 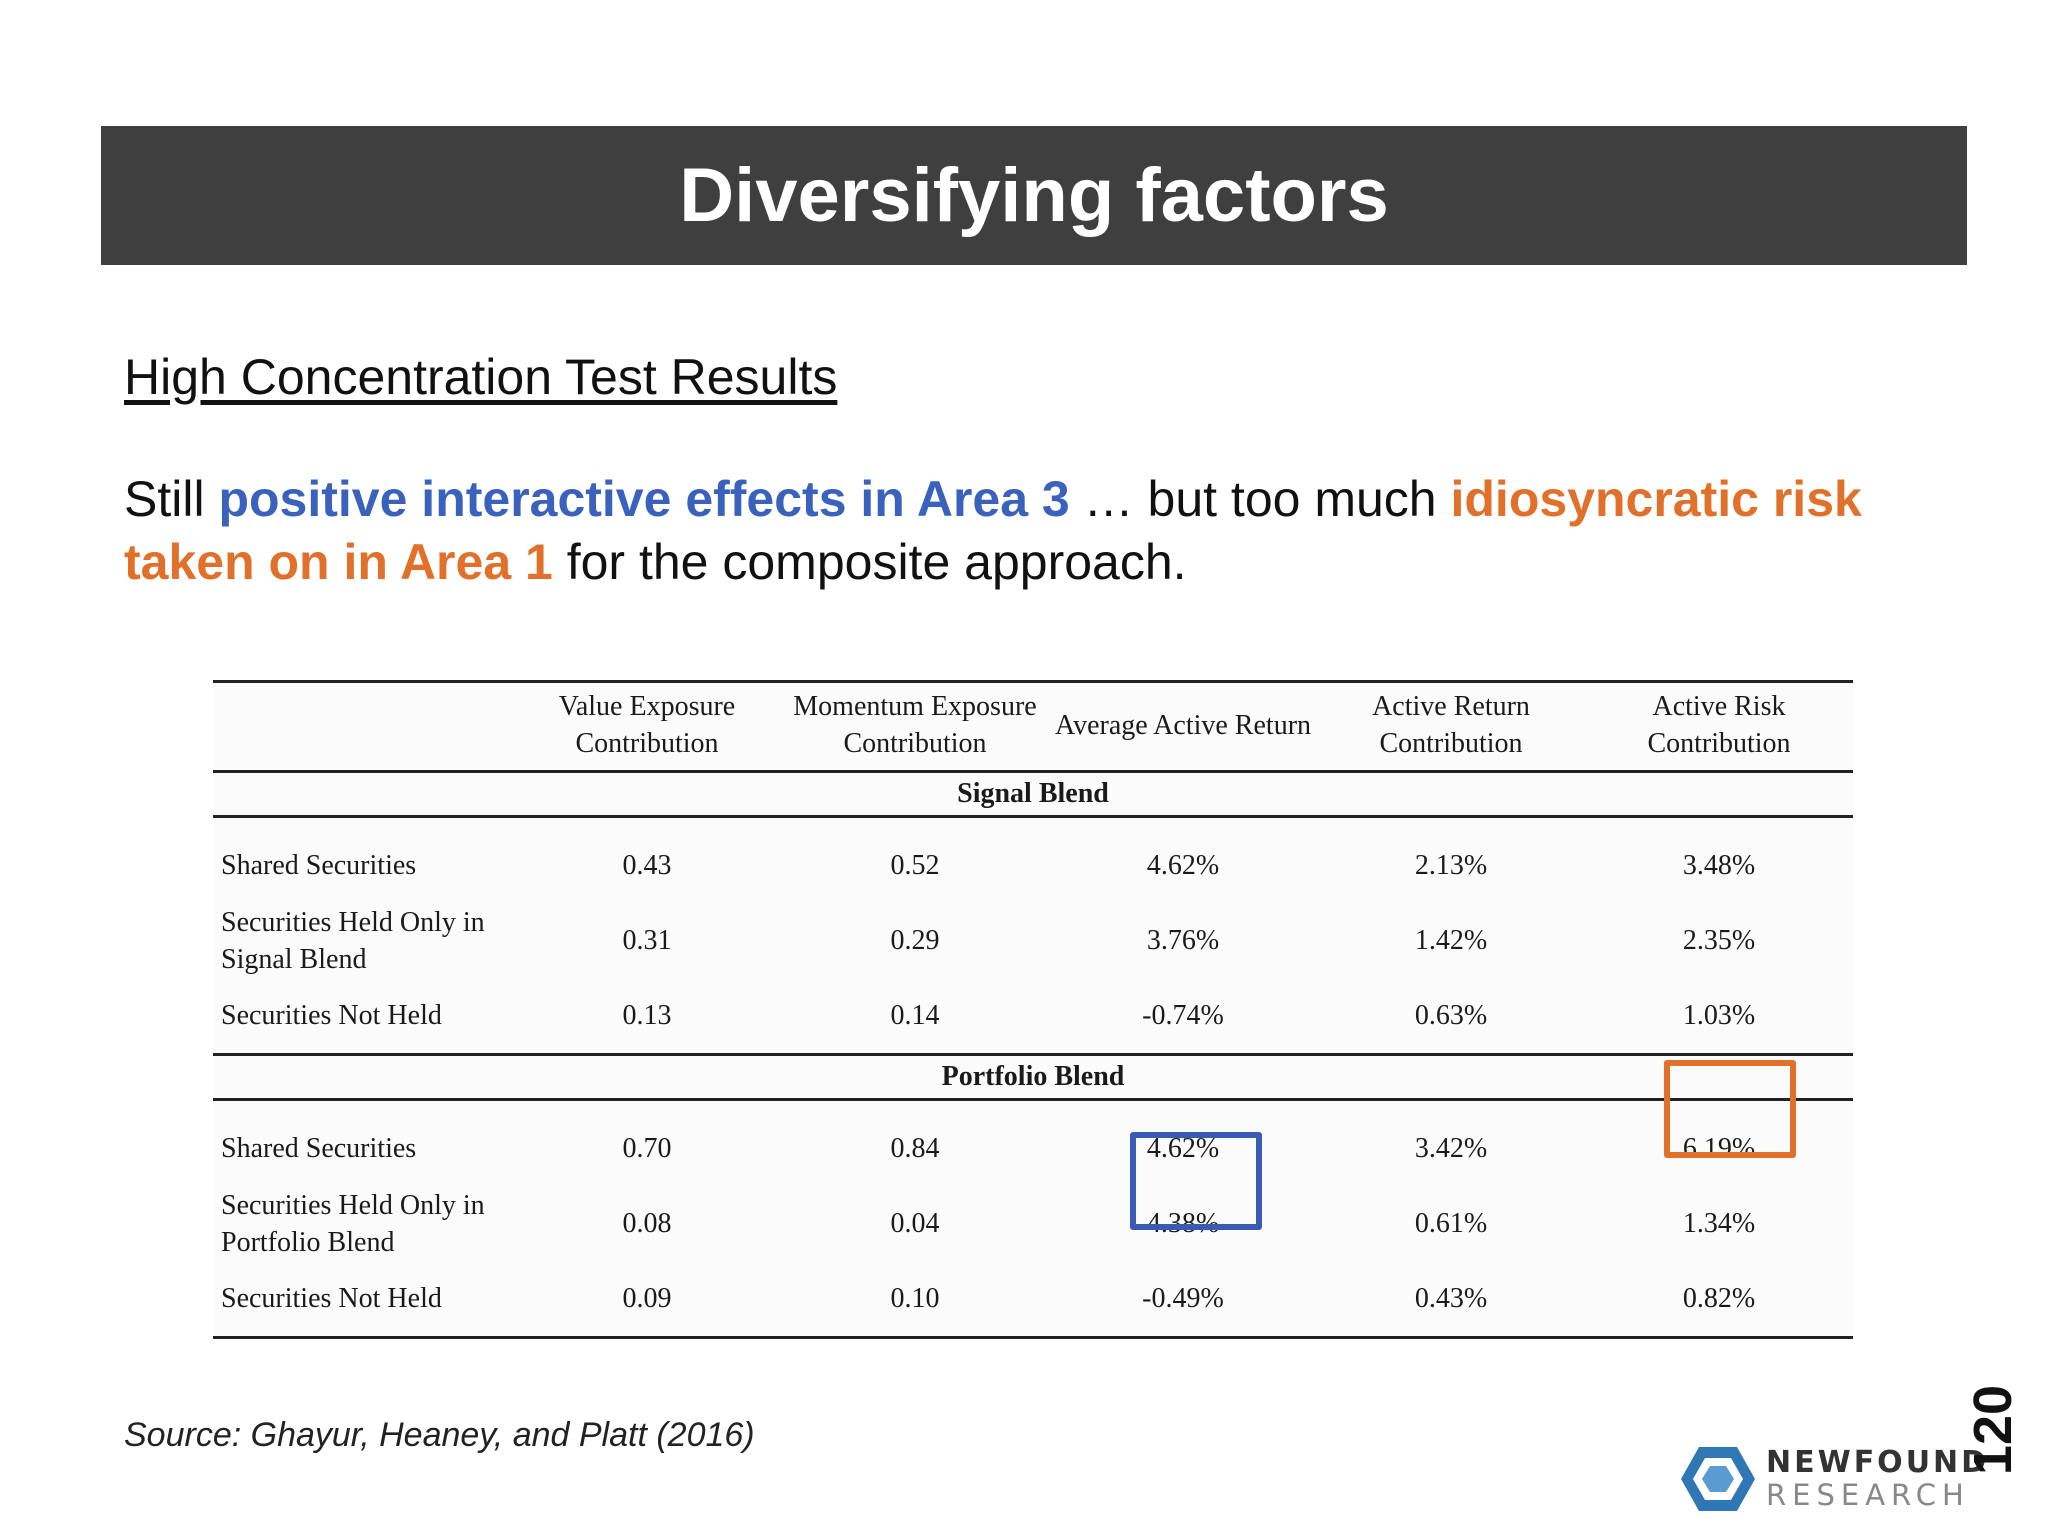 What do you see at coordinates (647, 1223) in the screenshot?
I see `cell-value: 0.08` at bounding box center [647, 1223].